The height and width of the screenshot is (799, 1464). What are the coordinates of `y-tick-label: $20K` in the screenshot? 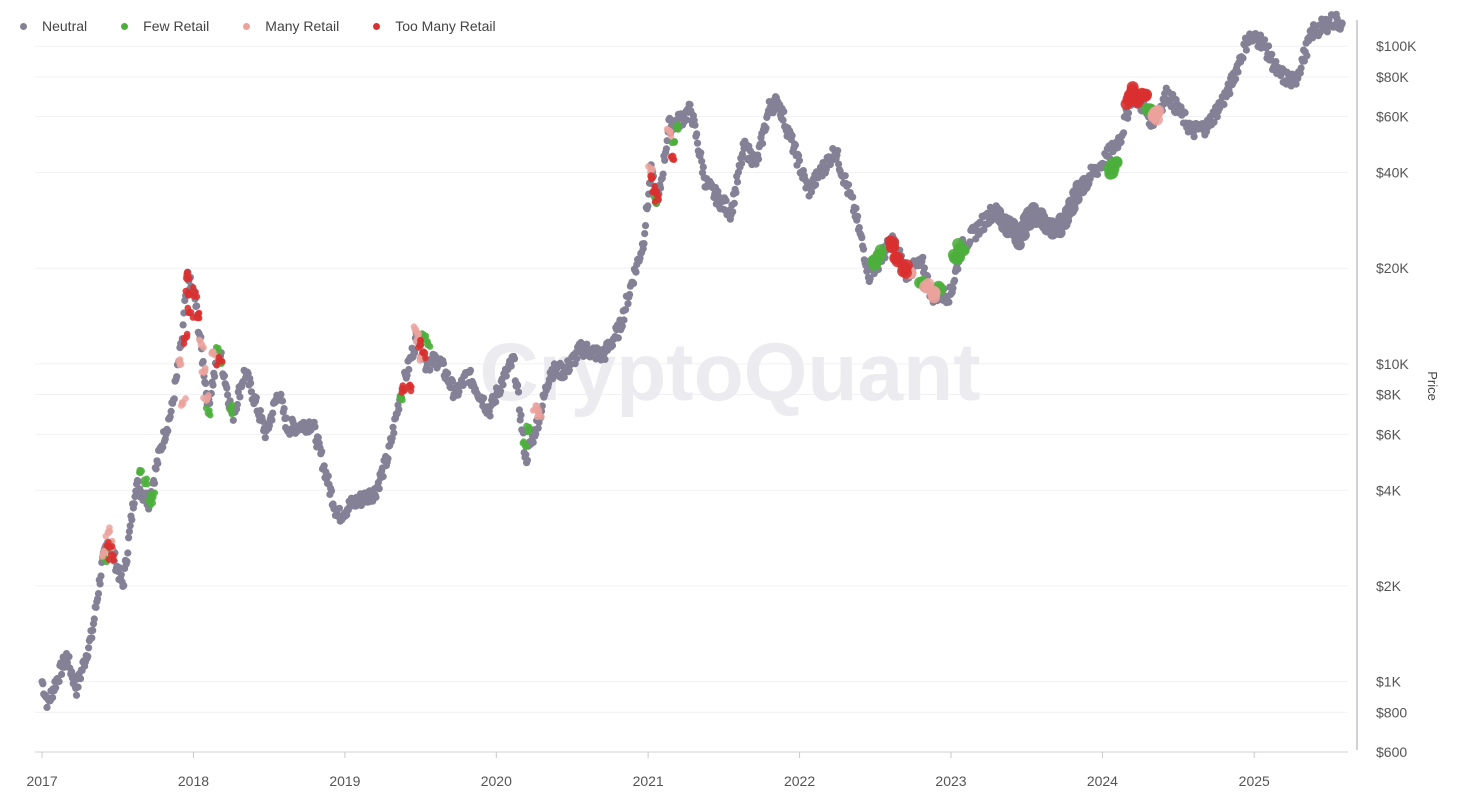 It's located at (1392, 268).